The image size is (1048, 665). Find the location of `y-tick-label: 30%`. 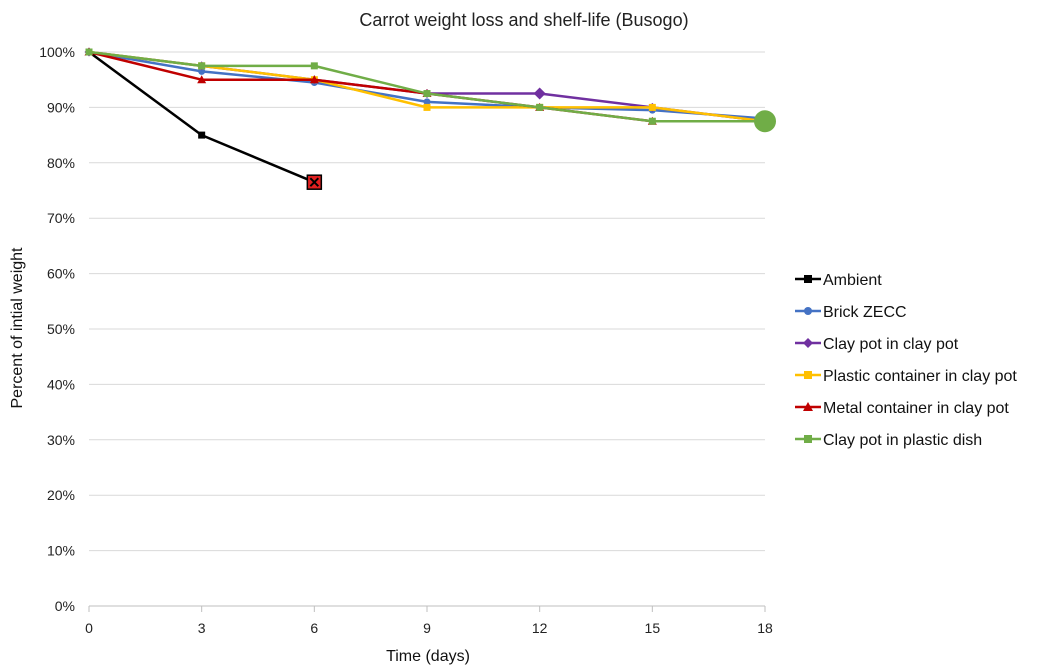

y-tick-label: 30% is located at coordinates (61, 440).